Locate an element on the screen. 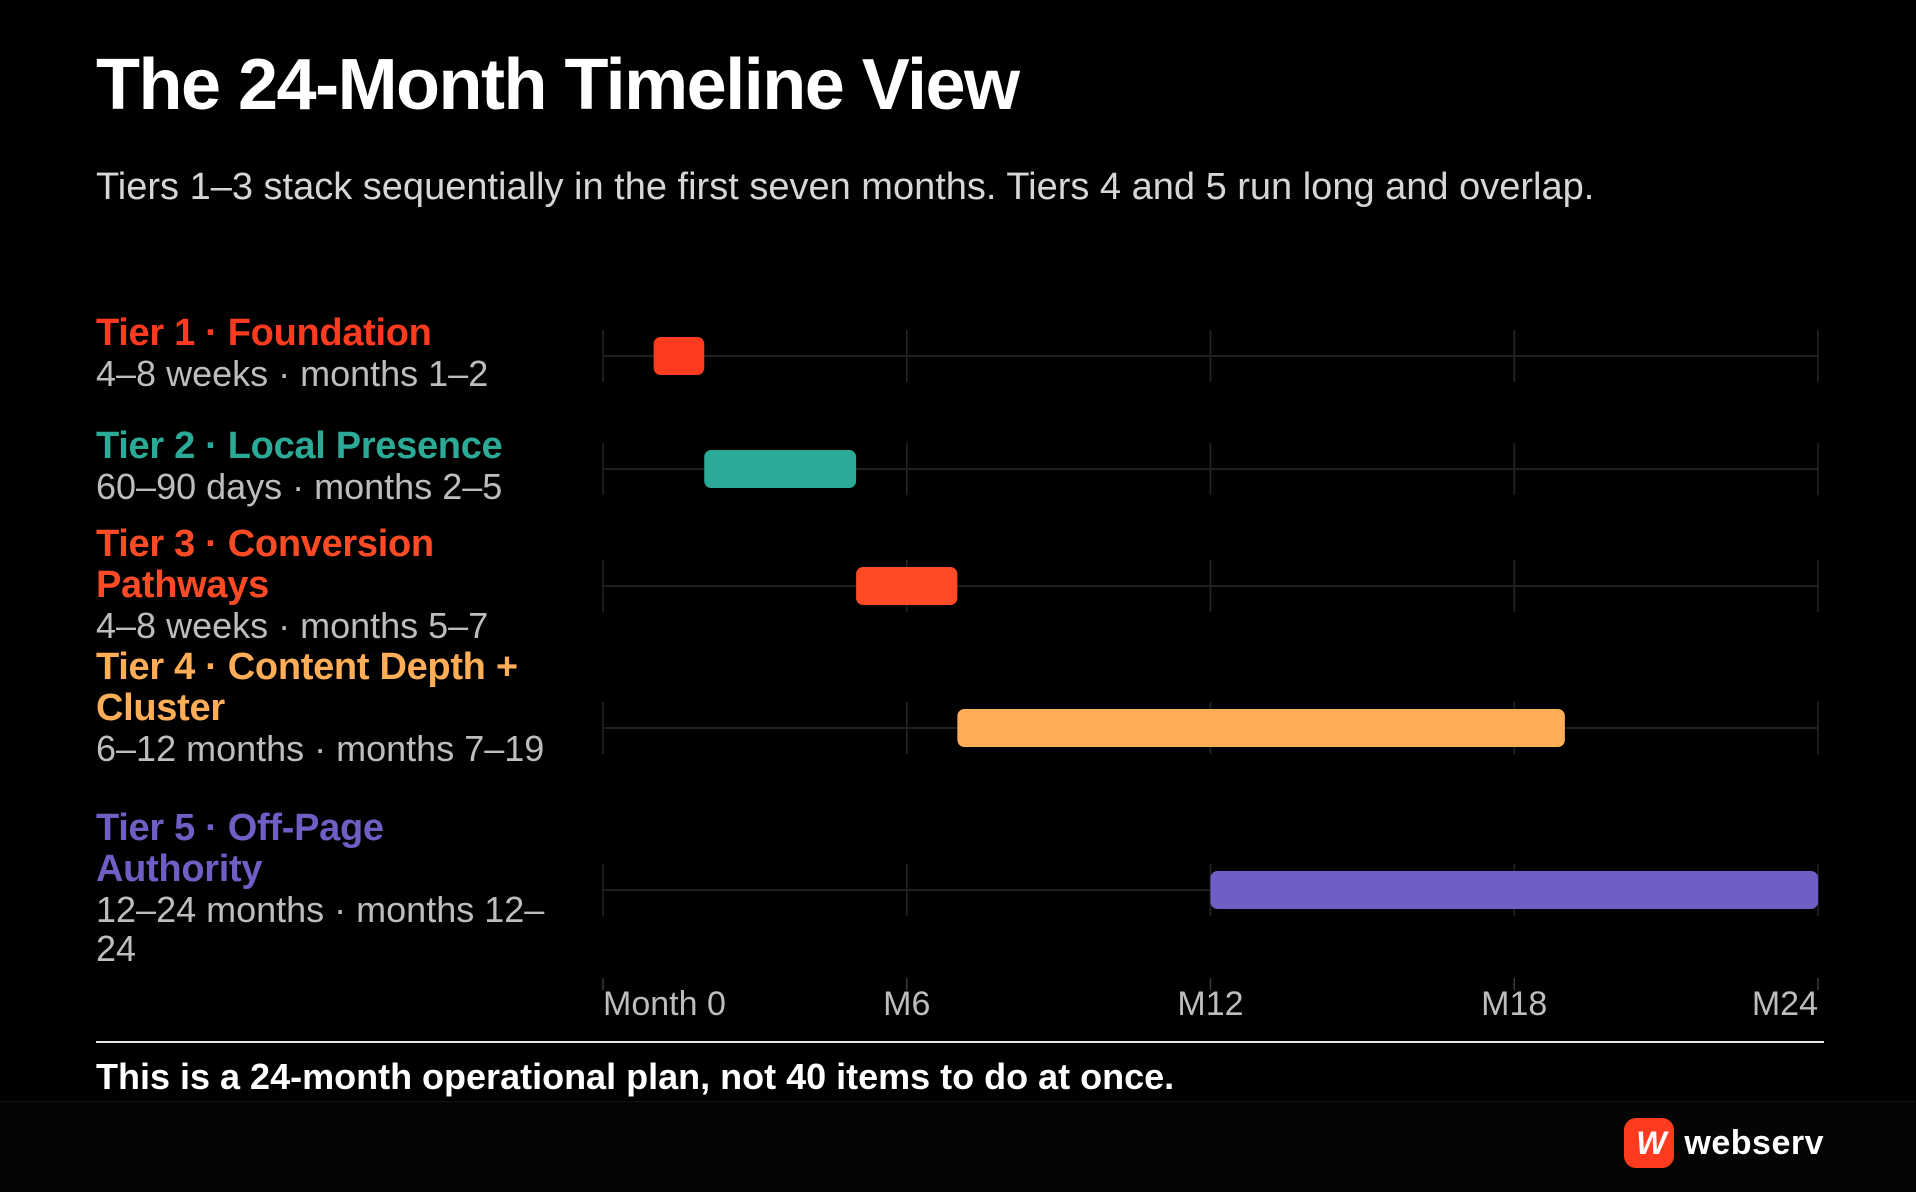 The image size is (1916, 1192). x-tick-label: M18 is located at coordinates (1514, 1004).